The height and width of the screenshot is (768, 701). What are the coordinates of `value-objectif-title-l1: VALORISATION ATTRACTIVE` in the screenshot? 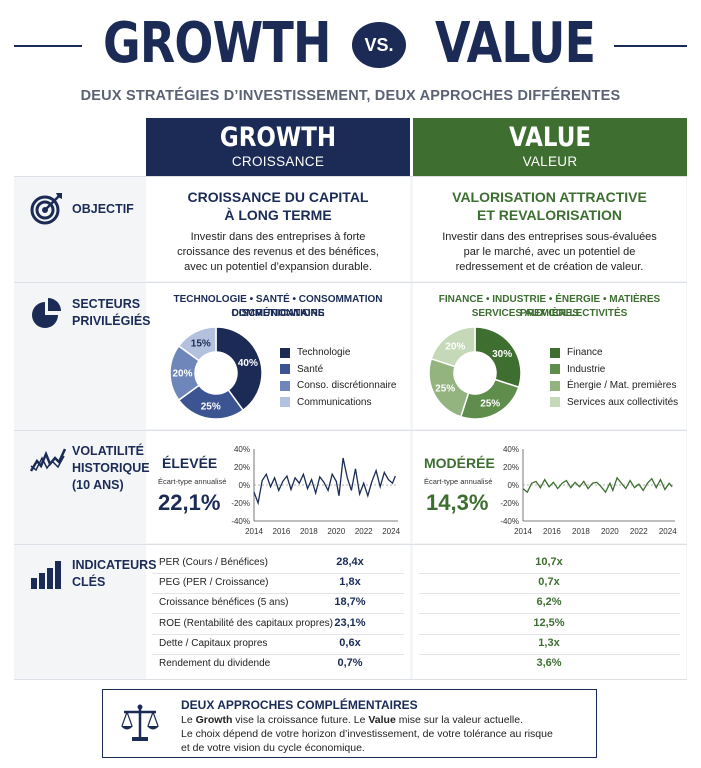 It's located at (549, 197).